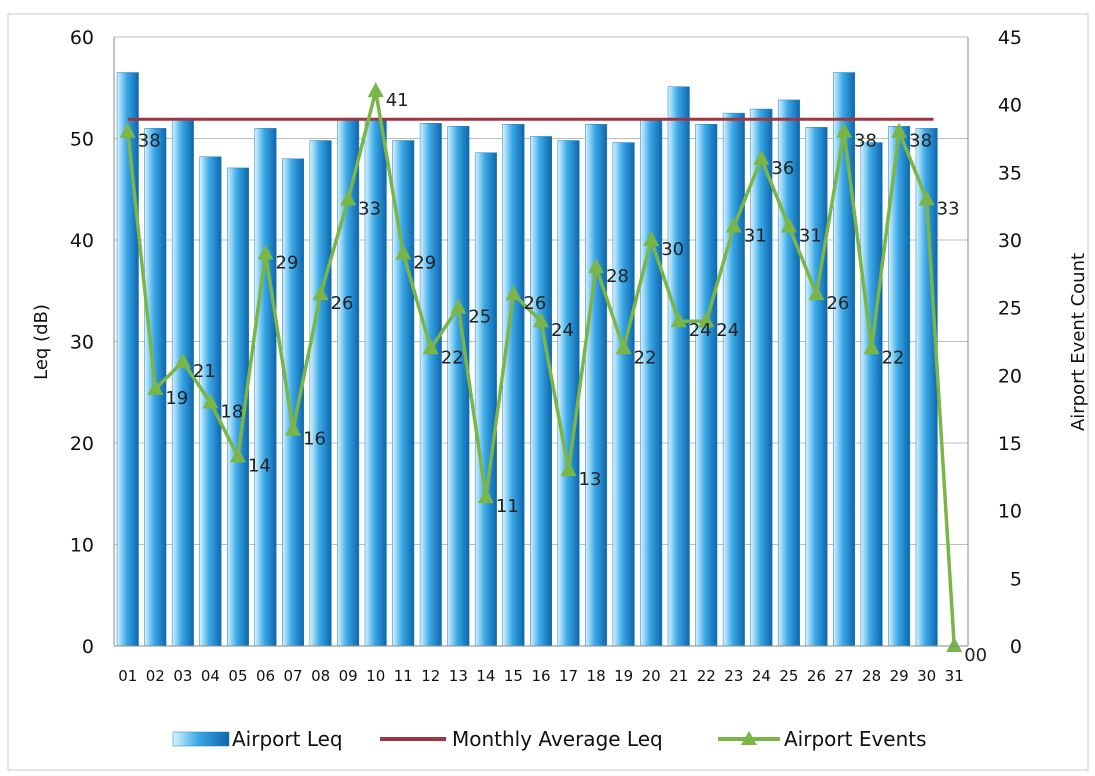  I want to click on y2-tick-label: 30, so click(1010, 241).